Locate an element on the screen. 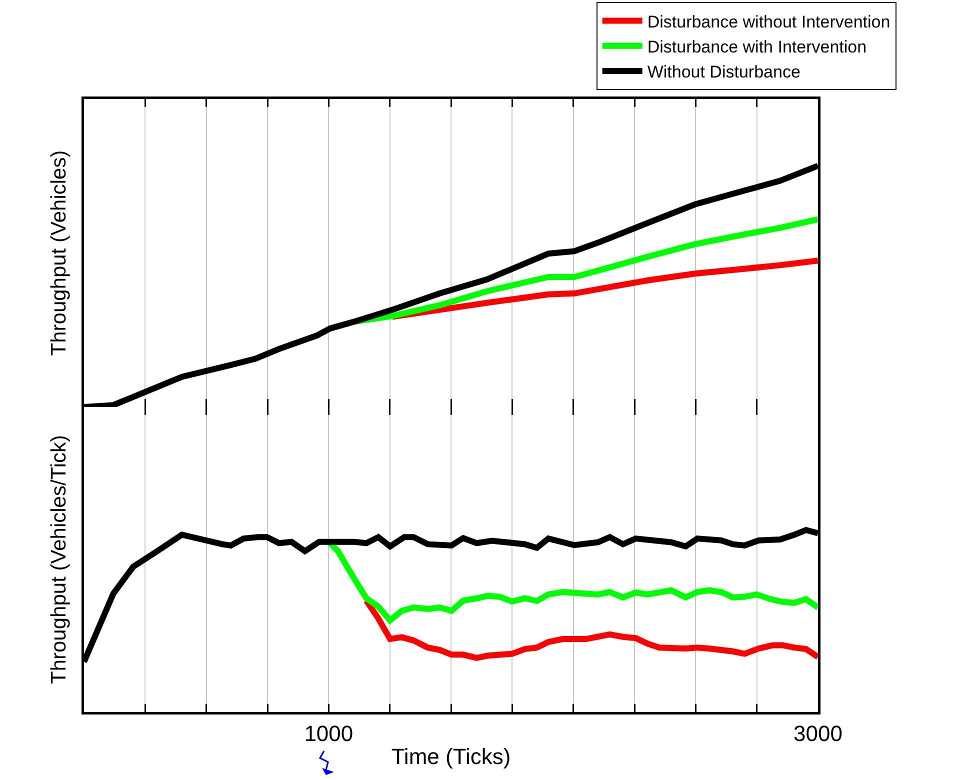  legend-label: Disturbance with Intervention is located at coordinates (757, 46).